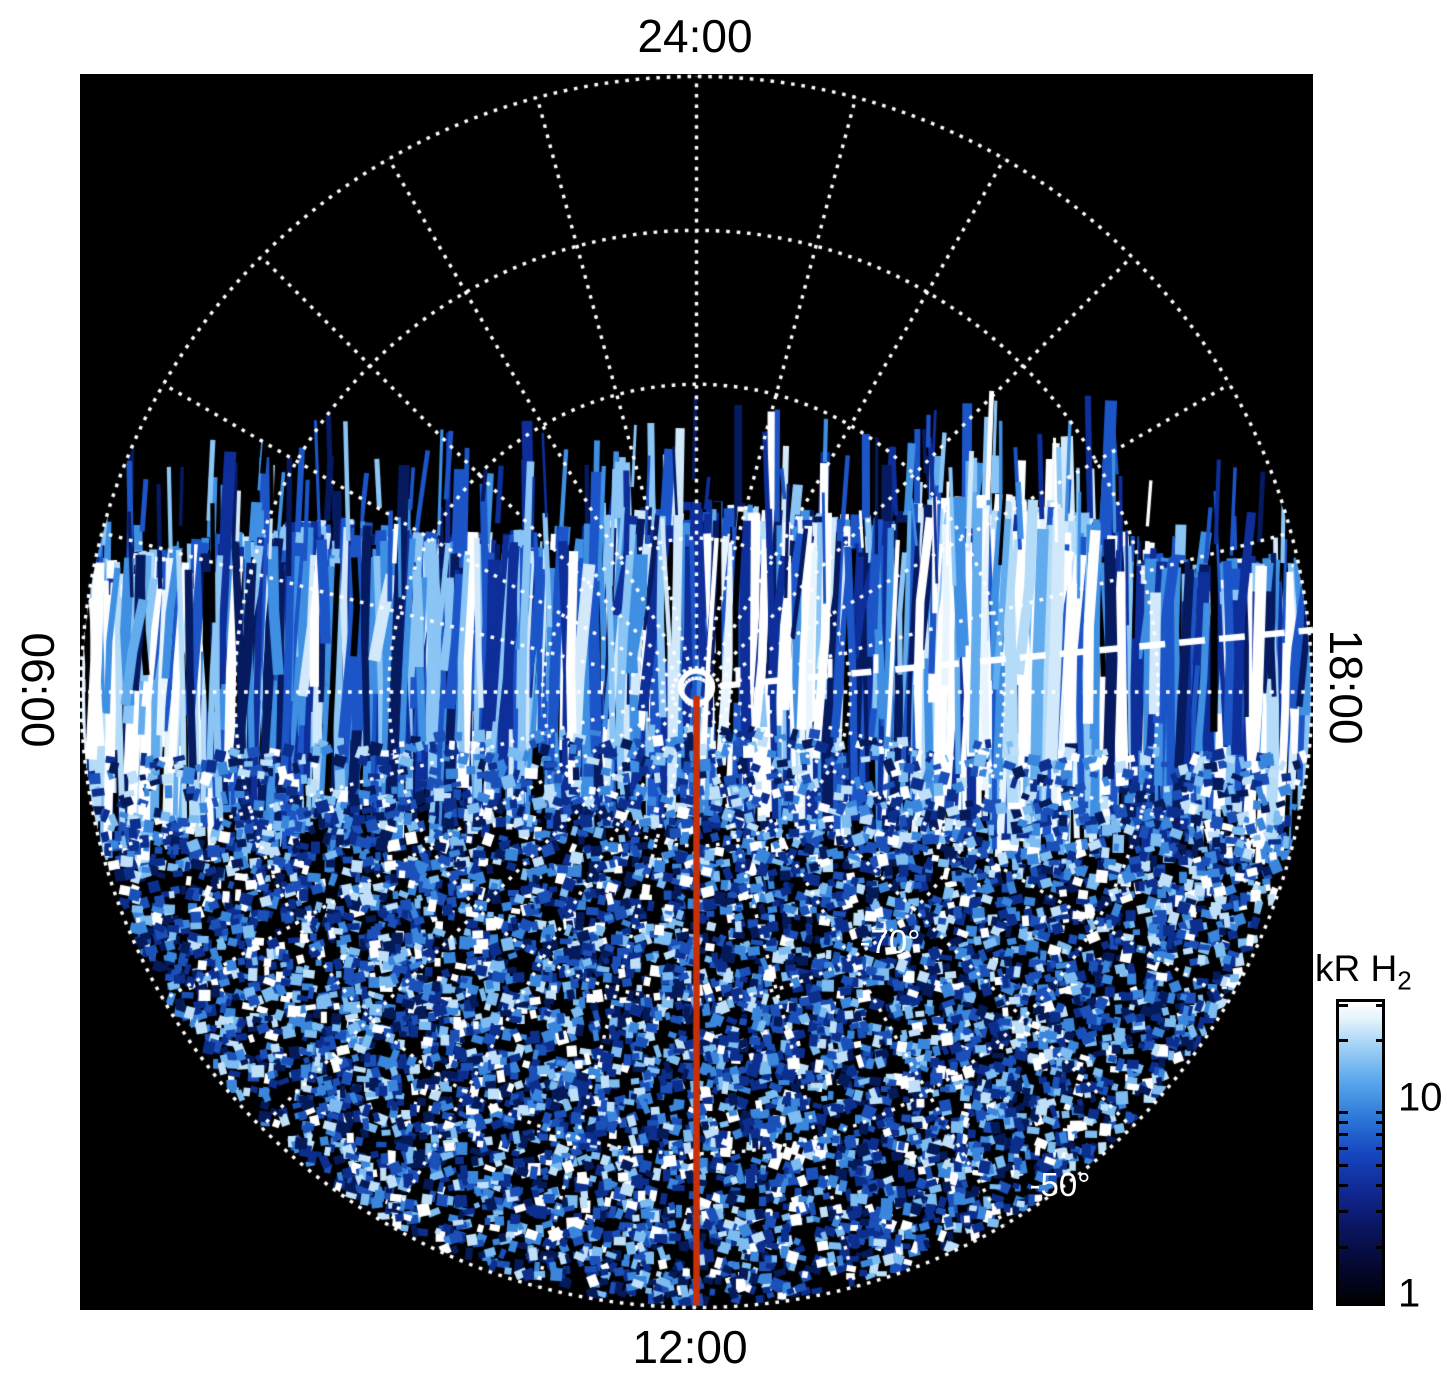  I want to click on colorbar-gradient, so click(1360, 1152).